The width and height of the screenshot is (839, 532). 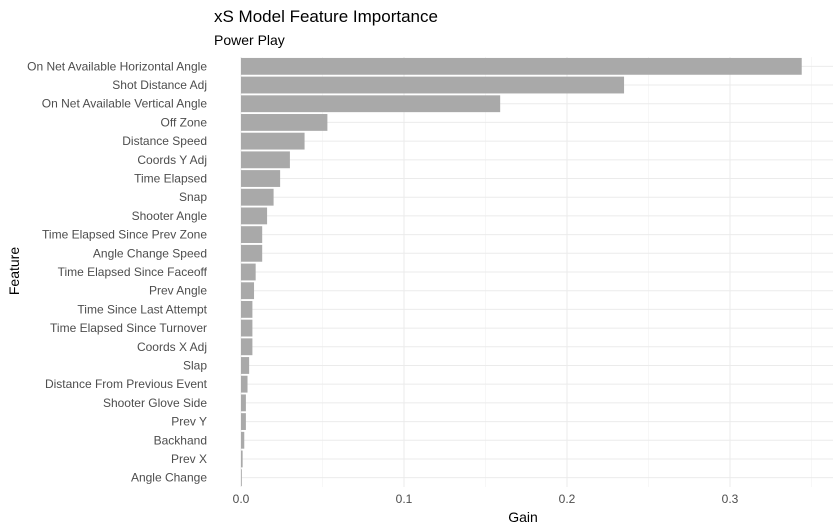 I want to click on y-tick-label: Prev Angle, so click(x=178, y=291).